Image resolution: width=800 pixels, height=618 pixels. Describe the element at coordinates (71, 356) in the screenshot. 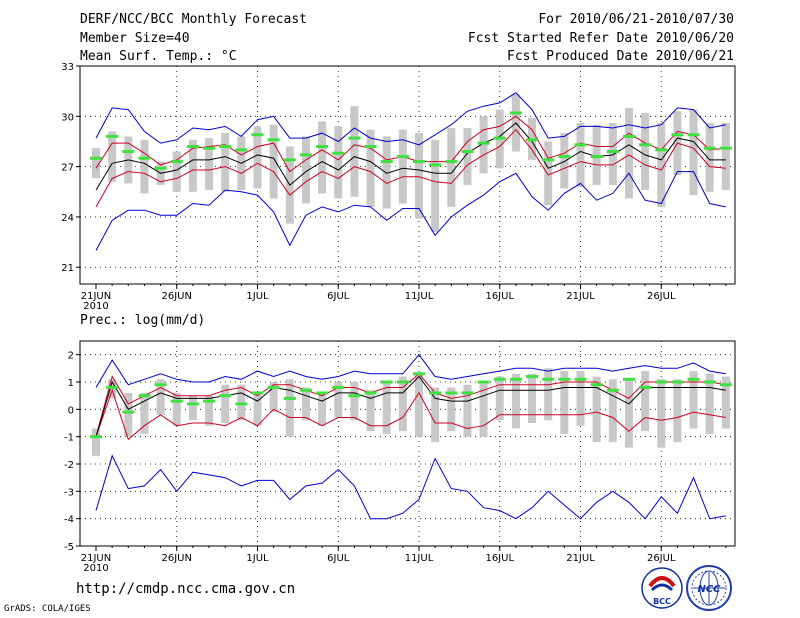

I see `y-tick-label: 2` at that location.